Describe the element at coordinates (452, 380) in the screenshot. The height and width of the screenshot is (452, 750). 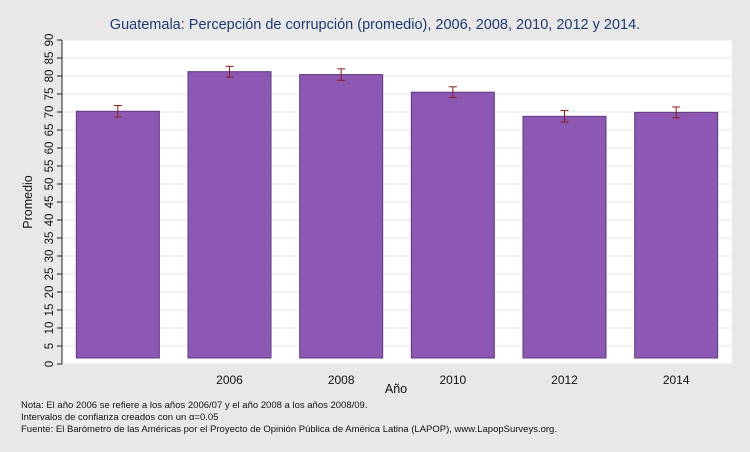
I see `x-tick-label: 2010` at that location.